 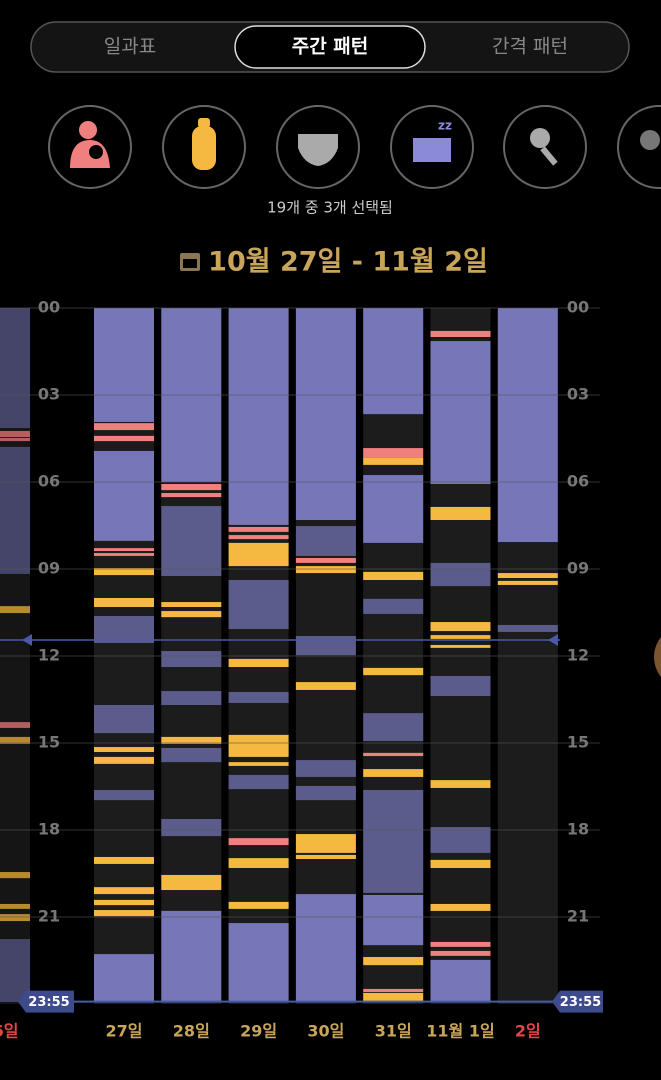 What do you see at coordinates (9, 1031) in the screenshot?
I see `day-label: 26일` at bounding box center [9, 1031].